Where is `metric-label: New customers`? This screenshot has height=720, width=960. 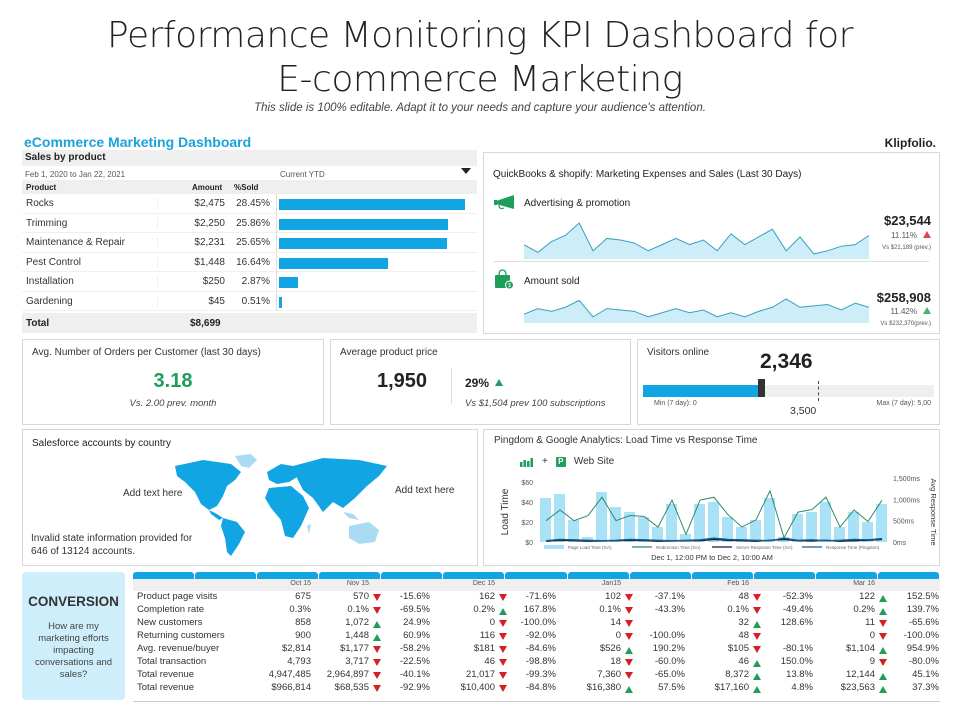 metric-label: New customers is located at coordinates (170, 622).